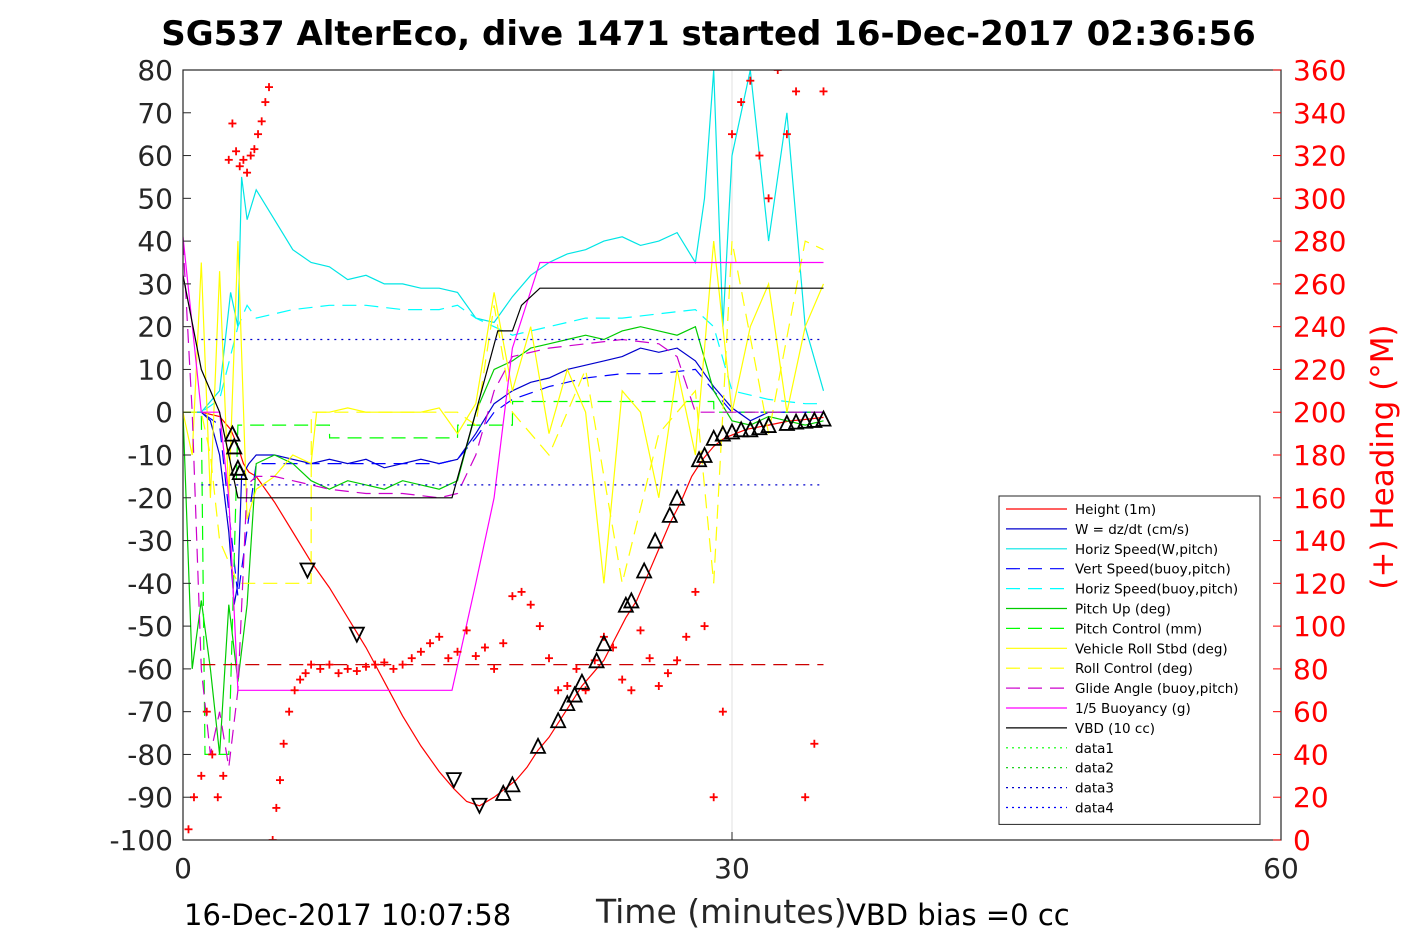  Describe the element at coordinates (155, 327) in the screenshot. I see `y-tick-label: 20` at that location.